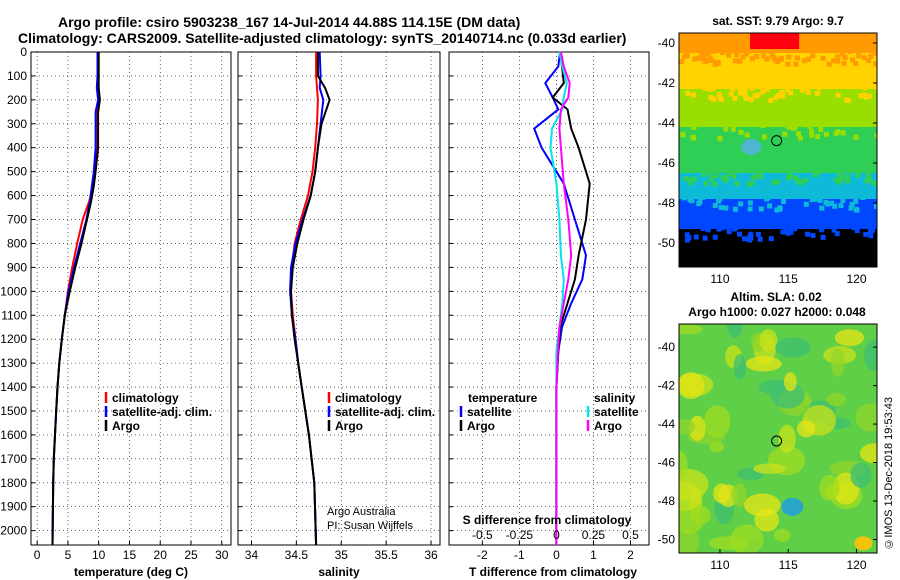  What do you see at coordinates (489, 412) in the screenshot?
I see `diff-legend-temp-label: satellite` at bounding box center [489, 412].